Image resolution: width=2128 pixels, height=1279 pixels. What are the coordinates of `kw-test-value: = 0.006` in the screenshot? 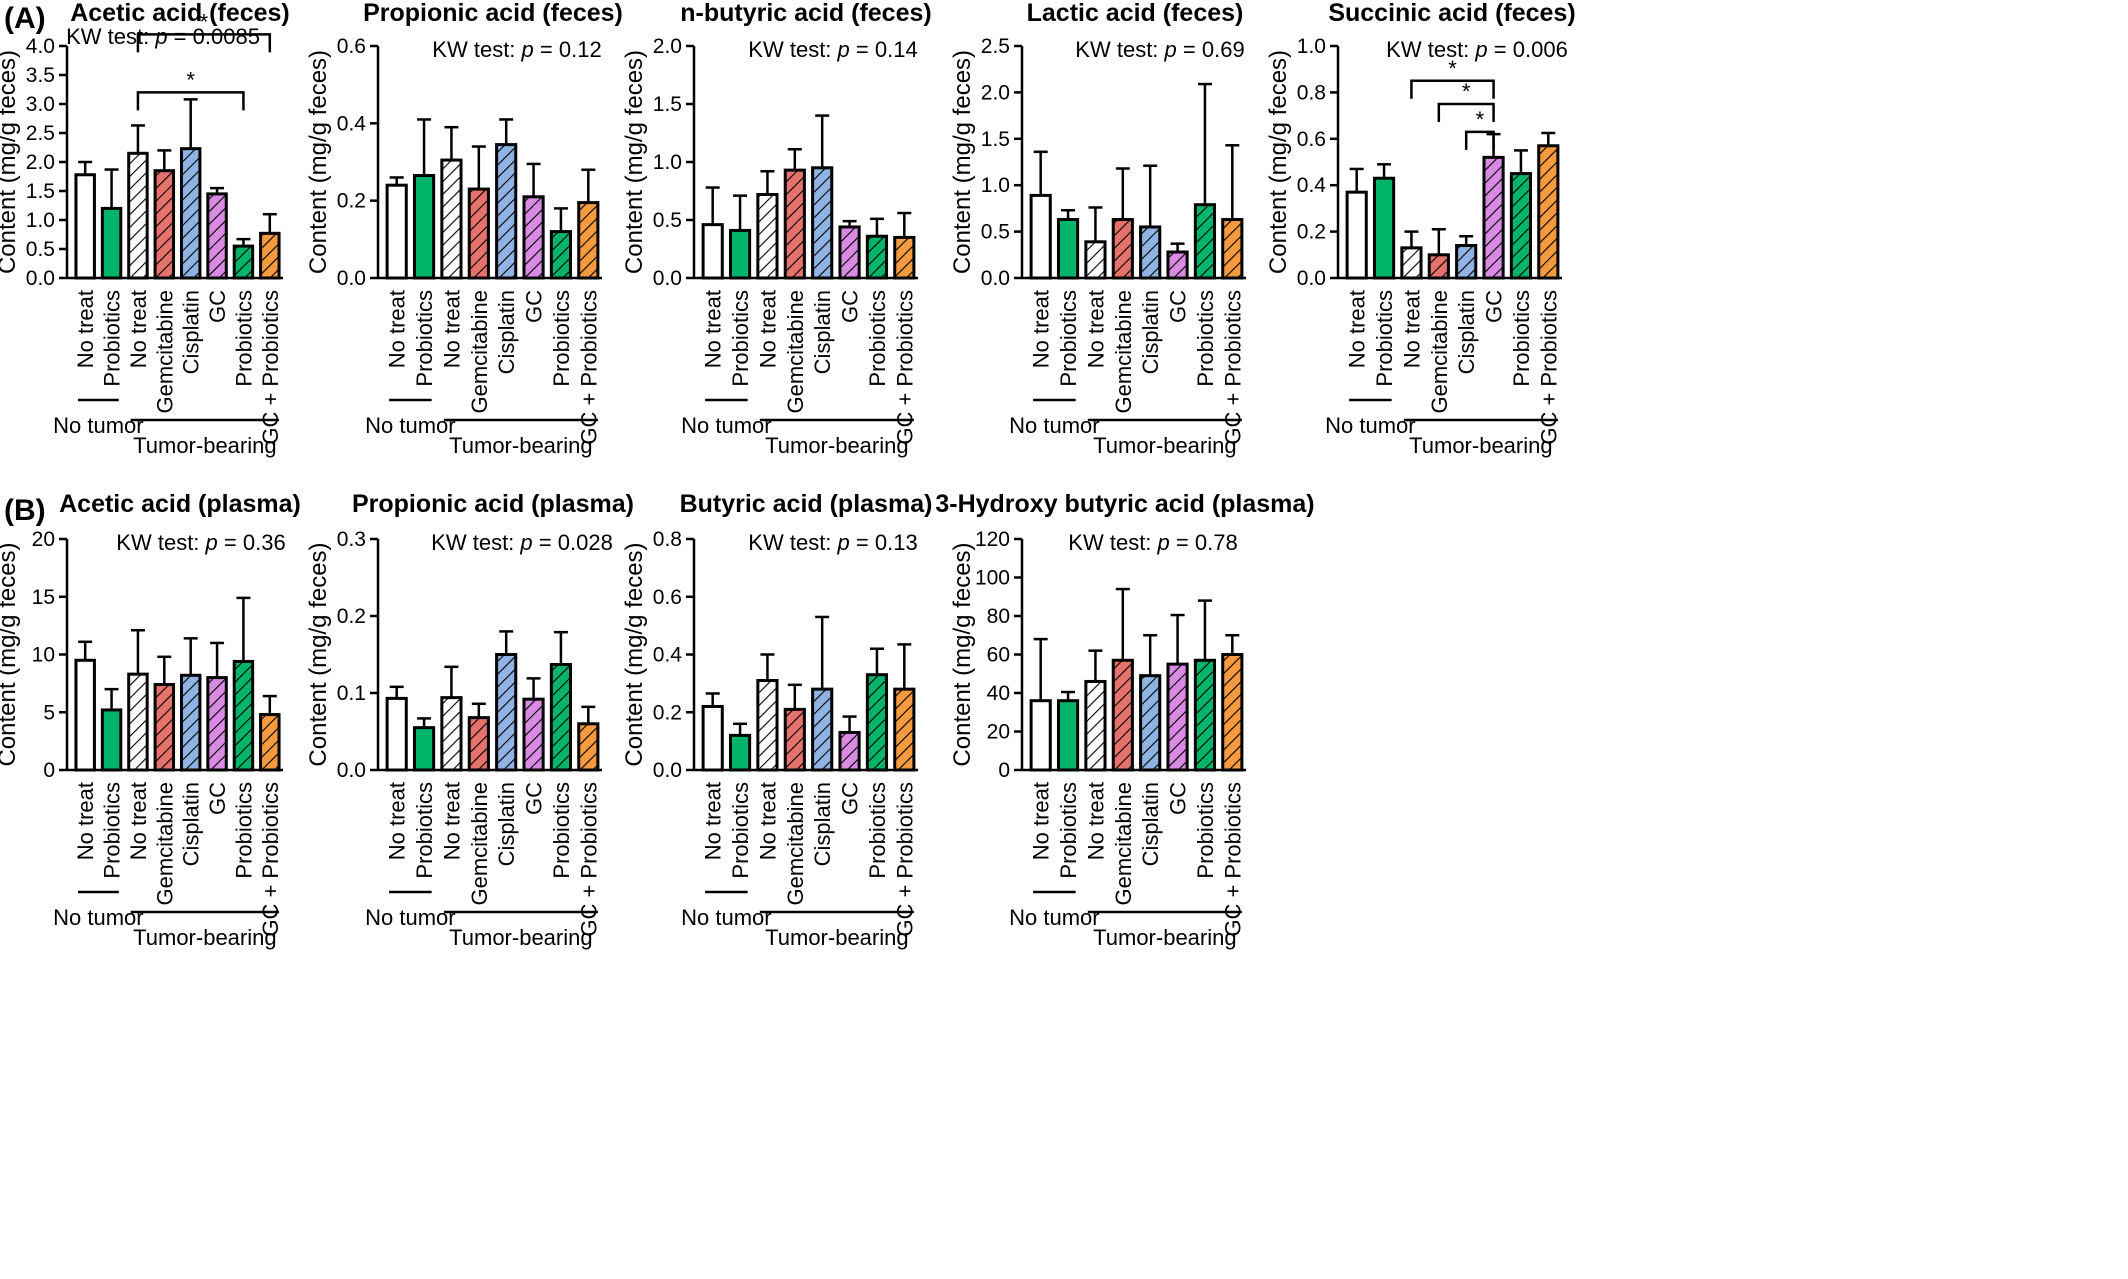 It's located at (1528, 49).